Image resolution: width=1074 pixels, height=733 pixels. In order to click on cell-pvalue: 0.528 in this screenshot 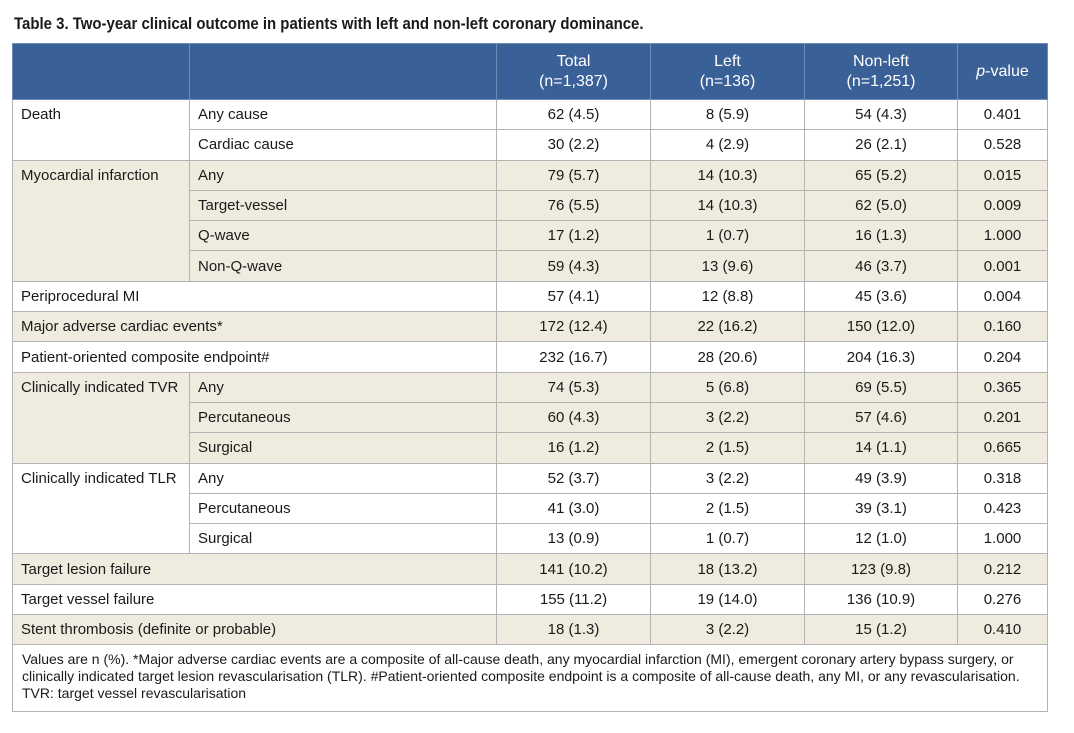, I will do `click(1002, 145)`.